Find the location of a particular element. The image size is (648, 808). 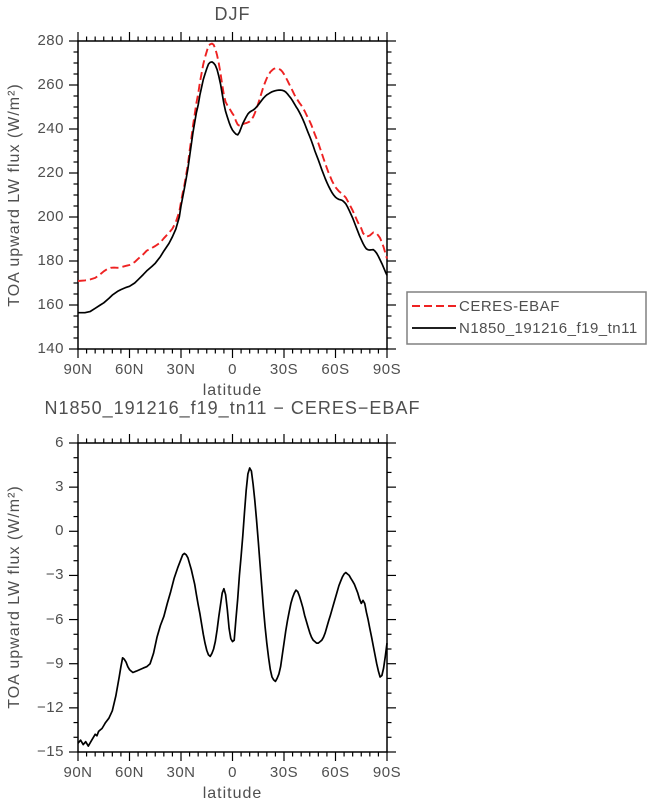

bottom-chart-title: N1850_191216_f19_tn11 − CERES−EBAF is located at coordinates (232, 408).